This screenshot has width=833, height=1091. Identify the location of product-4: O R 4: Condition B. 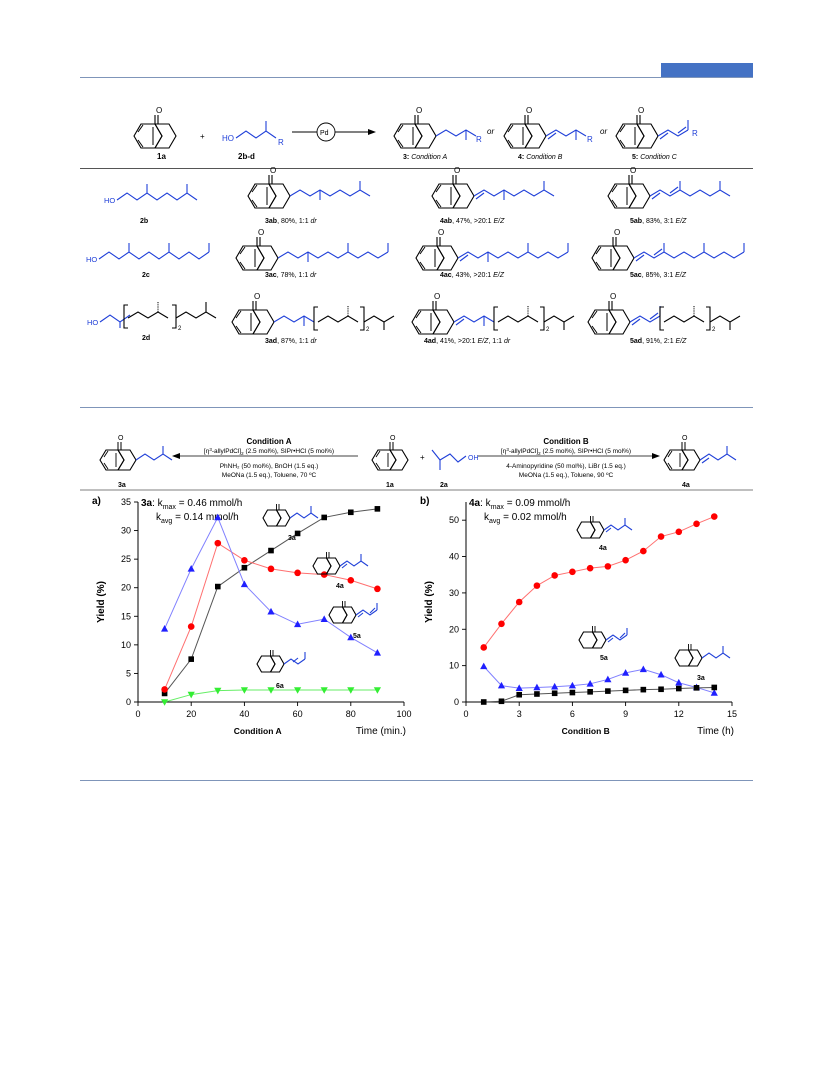
(548, 133).